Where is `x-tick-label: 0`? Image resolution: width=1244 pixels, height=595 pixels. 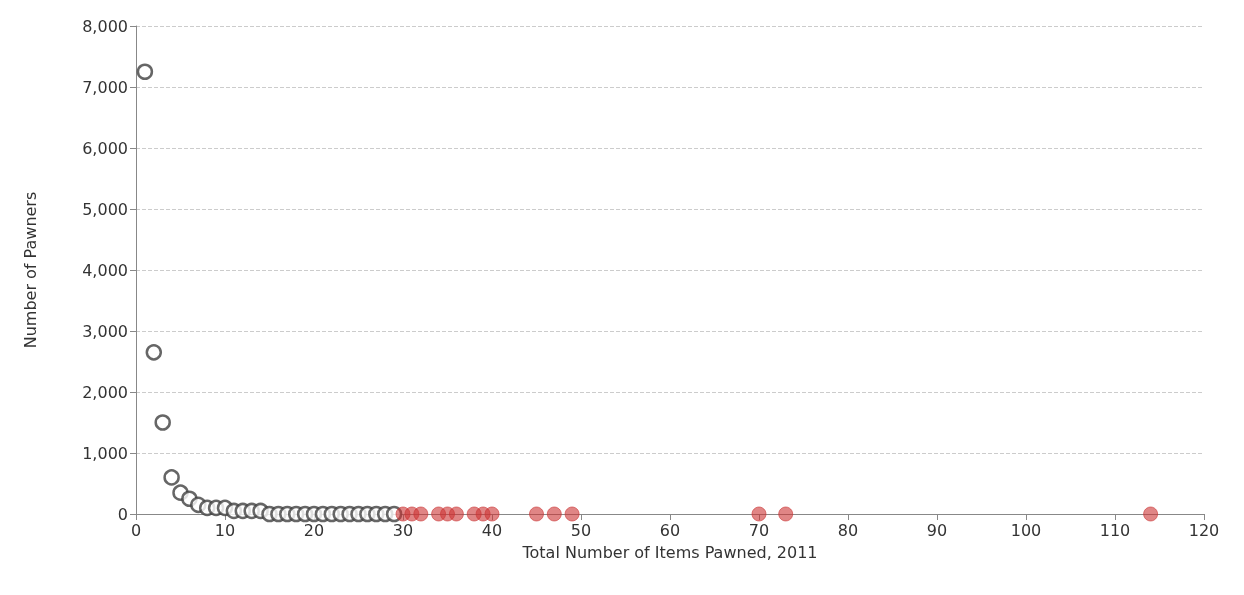 x-tick-label: 0 is located at coordinates (136, 530).